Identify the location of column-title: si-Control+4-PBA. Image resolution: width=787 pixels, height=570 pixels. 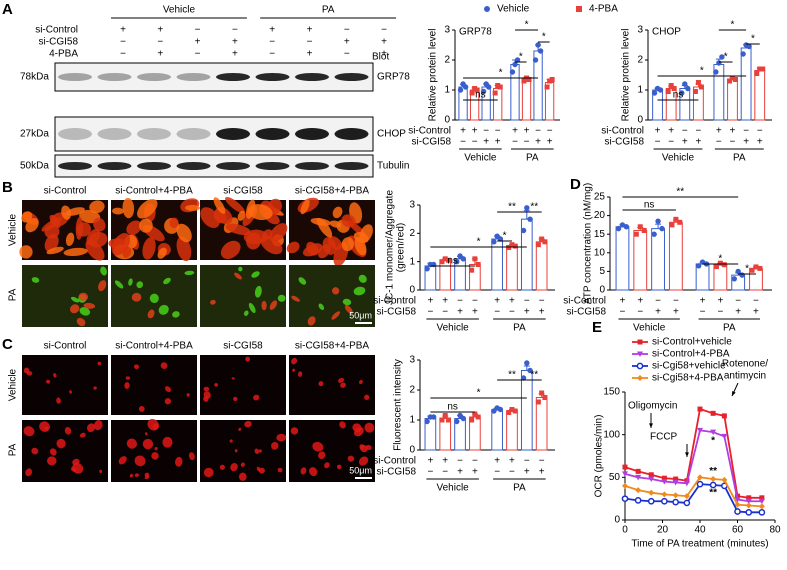
(154, 346).